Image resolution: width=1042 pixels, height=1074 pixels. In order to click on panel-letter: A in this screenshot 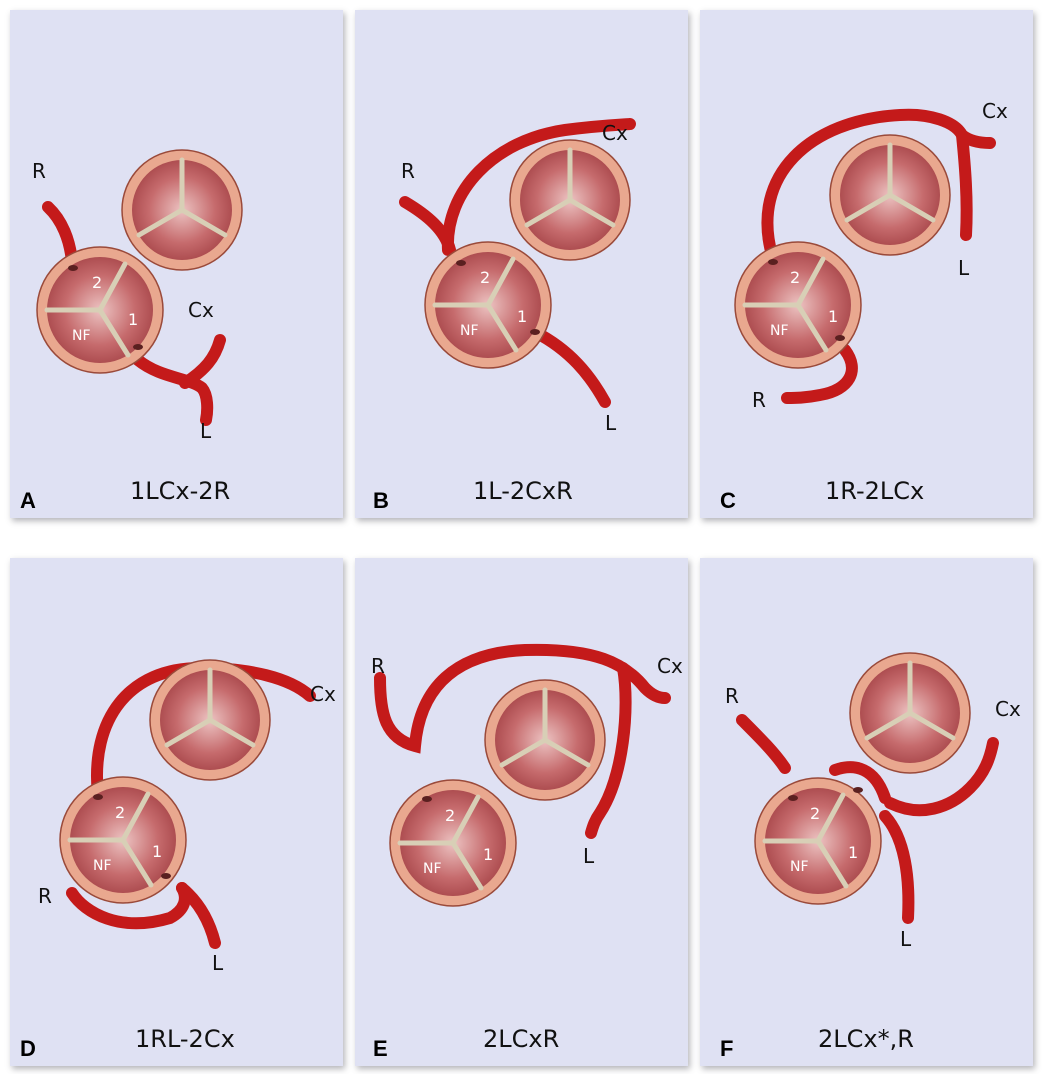, I will do `click(28, 500)`.